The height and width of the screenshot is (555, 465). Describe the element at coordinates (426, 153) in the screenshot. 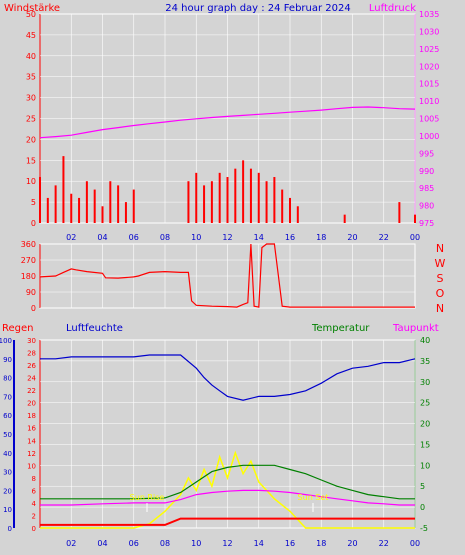

I see `pressure-tick-label: 995` at that location.